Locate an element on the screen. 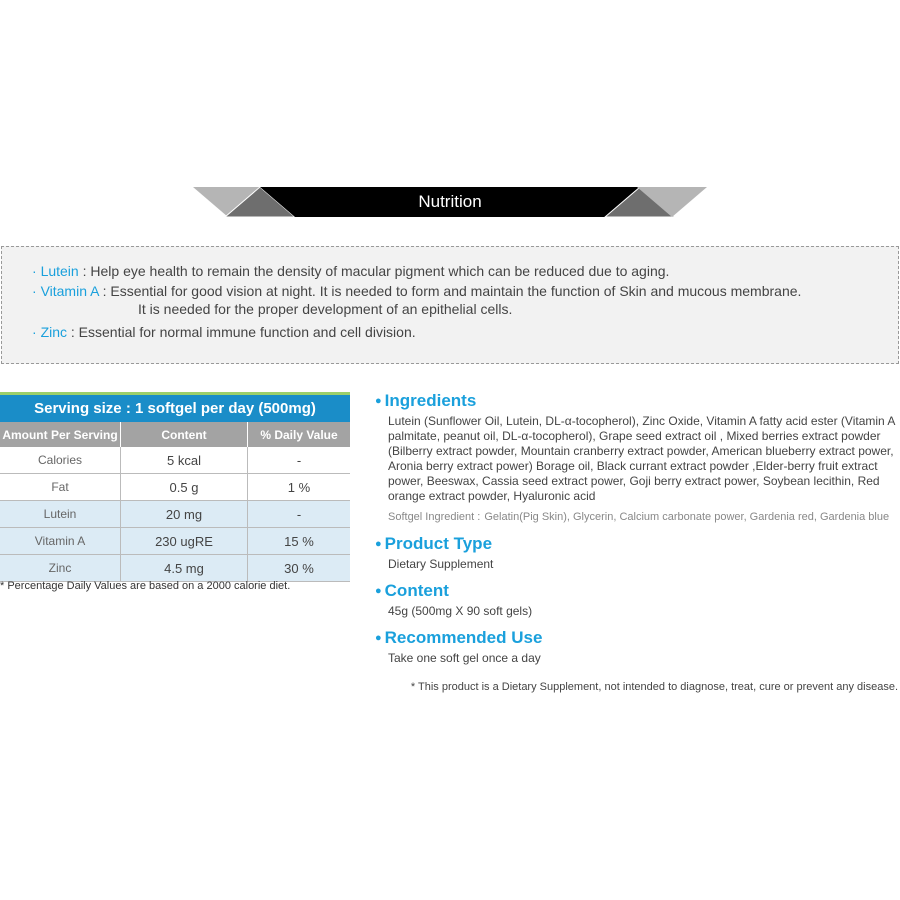 The width and height of the screenshot is (900, 900). heading-text: Content is located at coordinates (416, 590).